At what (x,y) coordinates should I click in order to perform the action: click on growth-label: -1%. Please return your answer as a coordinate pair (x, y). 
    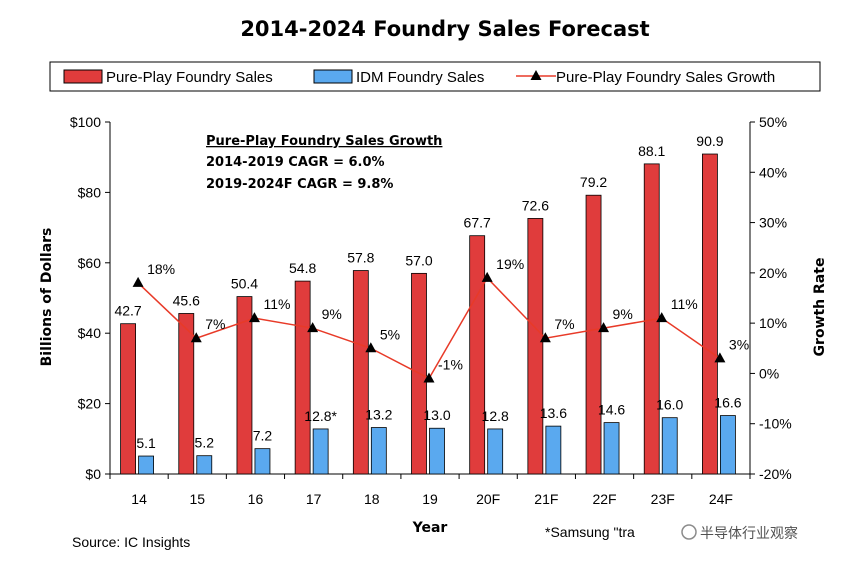
    Looking at the image, I should click on (450, 364).